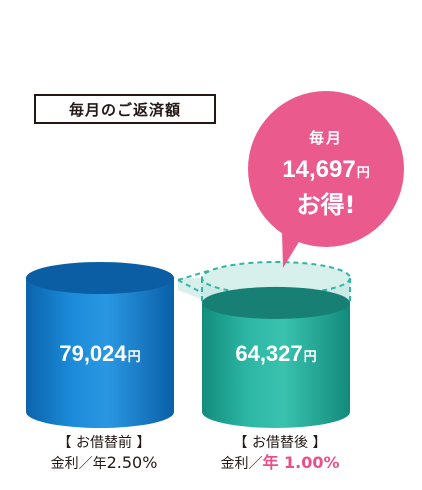  Describe the element at coordinates (104, 462) in the screenshot. I see `rate-label-before: 金利／年2.50%` at that location.